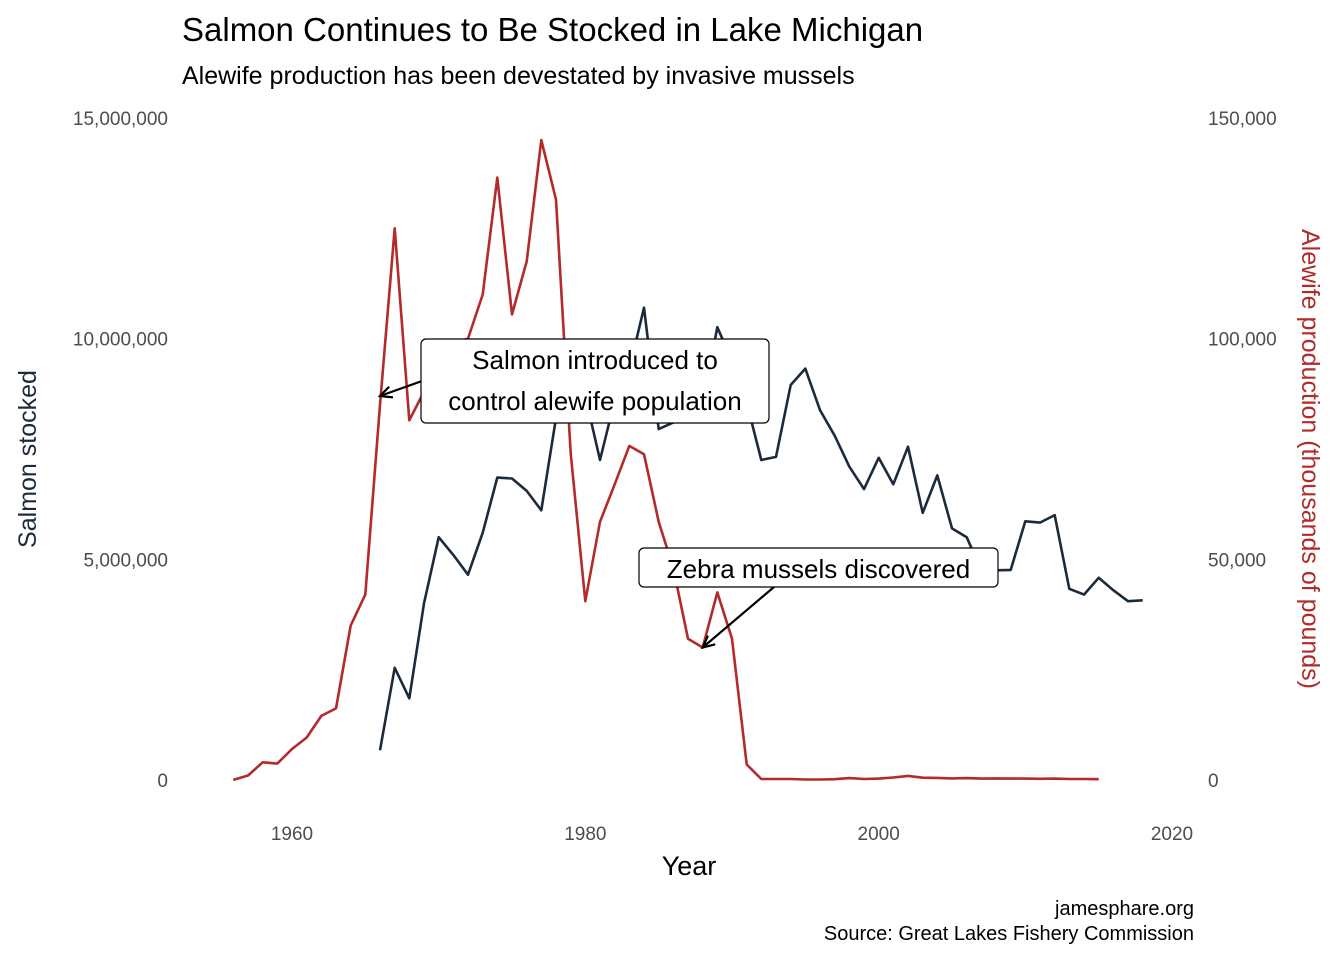  What do you see at coordinates (879, 834) in the screenshot?
I see `x-tick-label: 2000` at bounding box center [879, 834].